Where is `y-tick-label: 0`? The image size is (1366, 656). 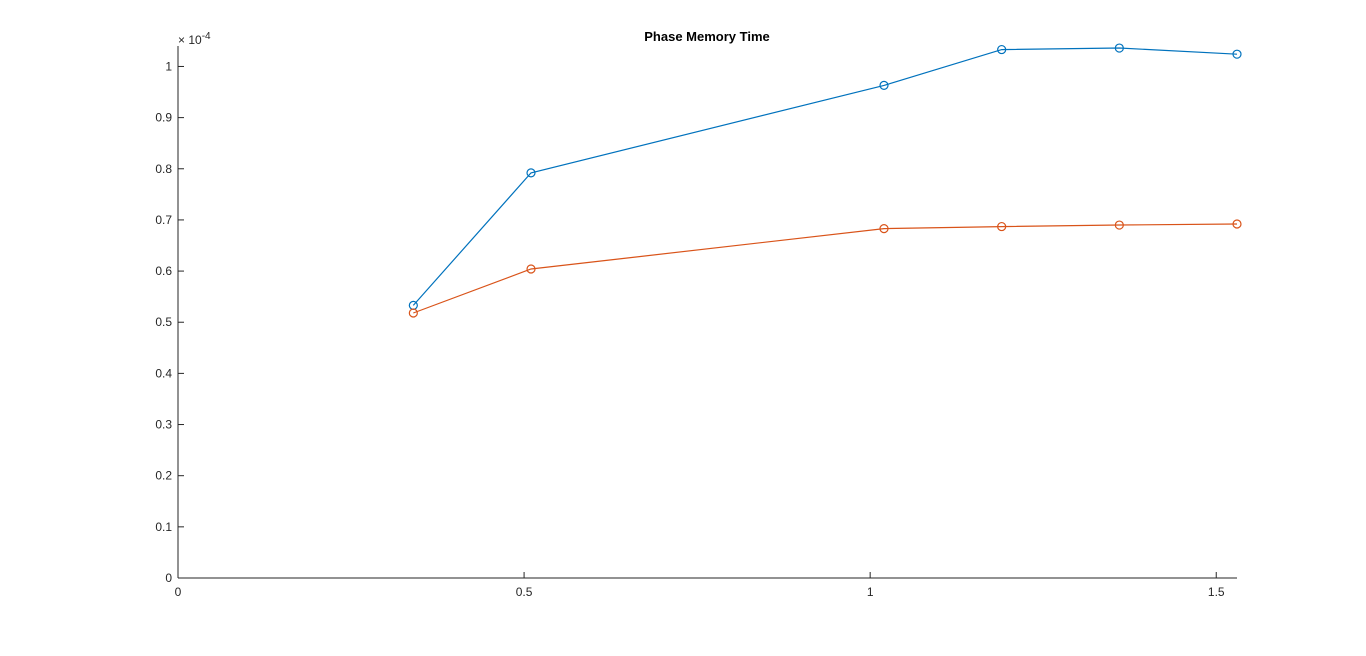
y-tick-label: 0 is located at coordinates (168, 578).